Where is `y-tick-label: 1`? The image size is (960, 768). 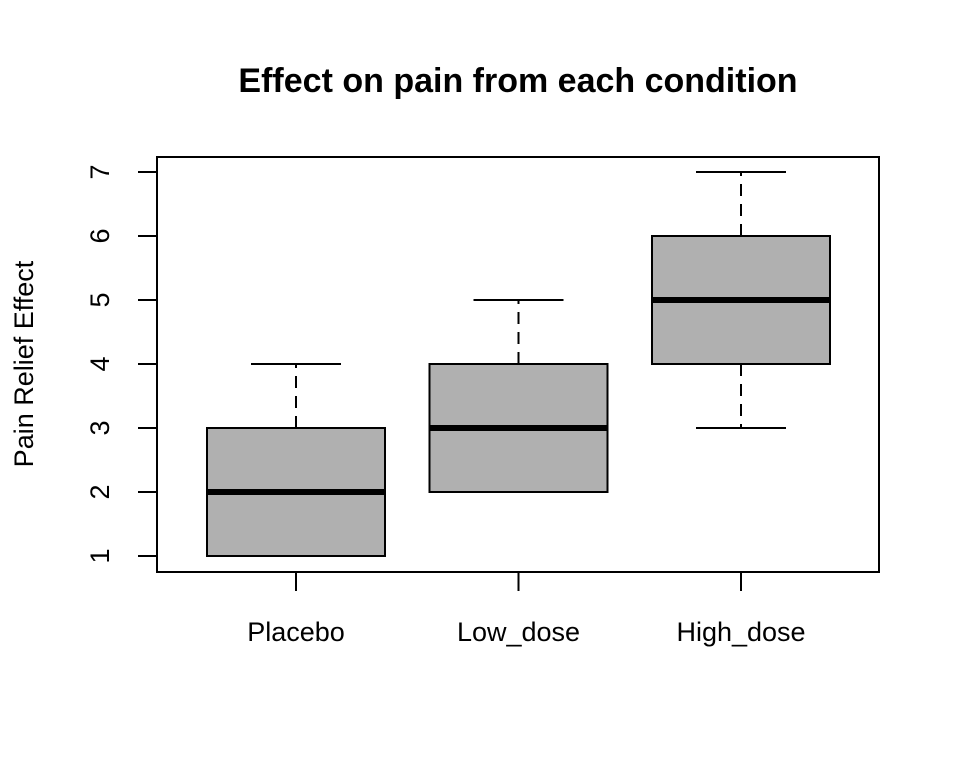
y-tick-label: 1 is located at coordinates (100, 555).